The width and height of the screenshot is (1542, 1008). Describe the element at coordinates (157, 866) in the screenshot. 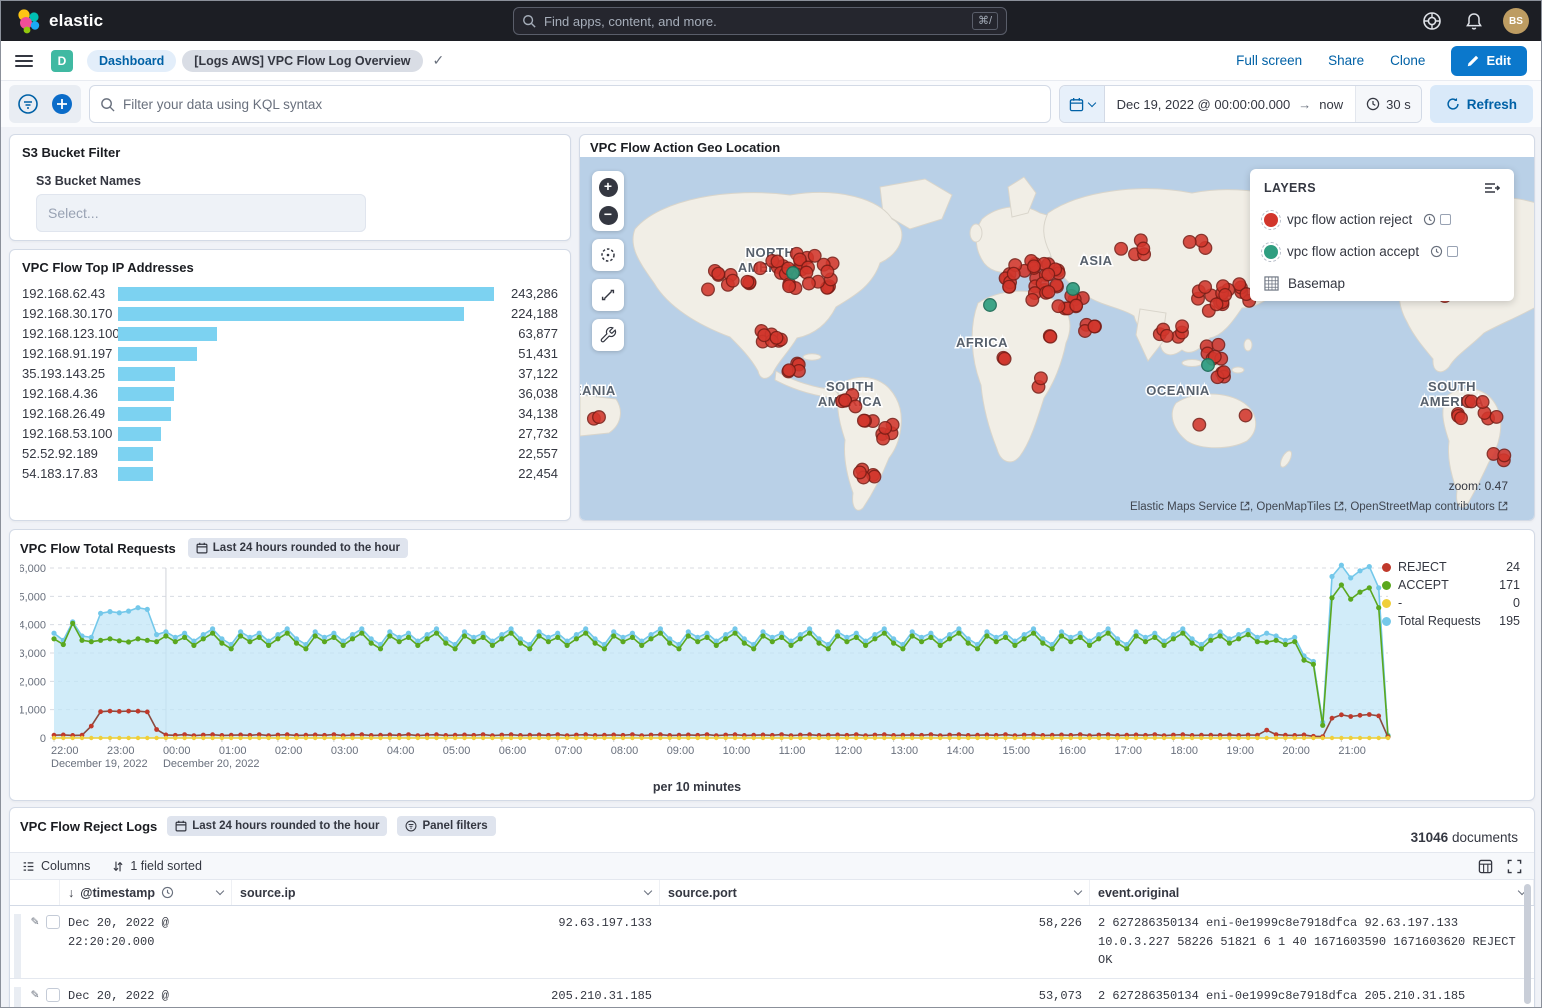

I see `sorted-fields-button: 1 field sorted` at that location.